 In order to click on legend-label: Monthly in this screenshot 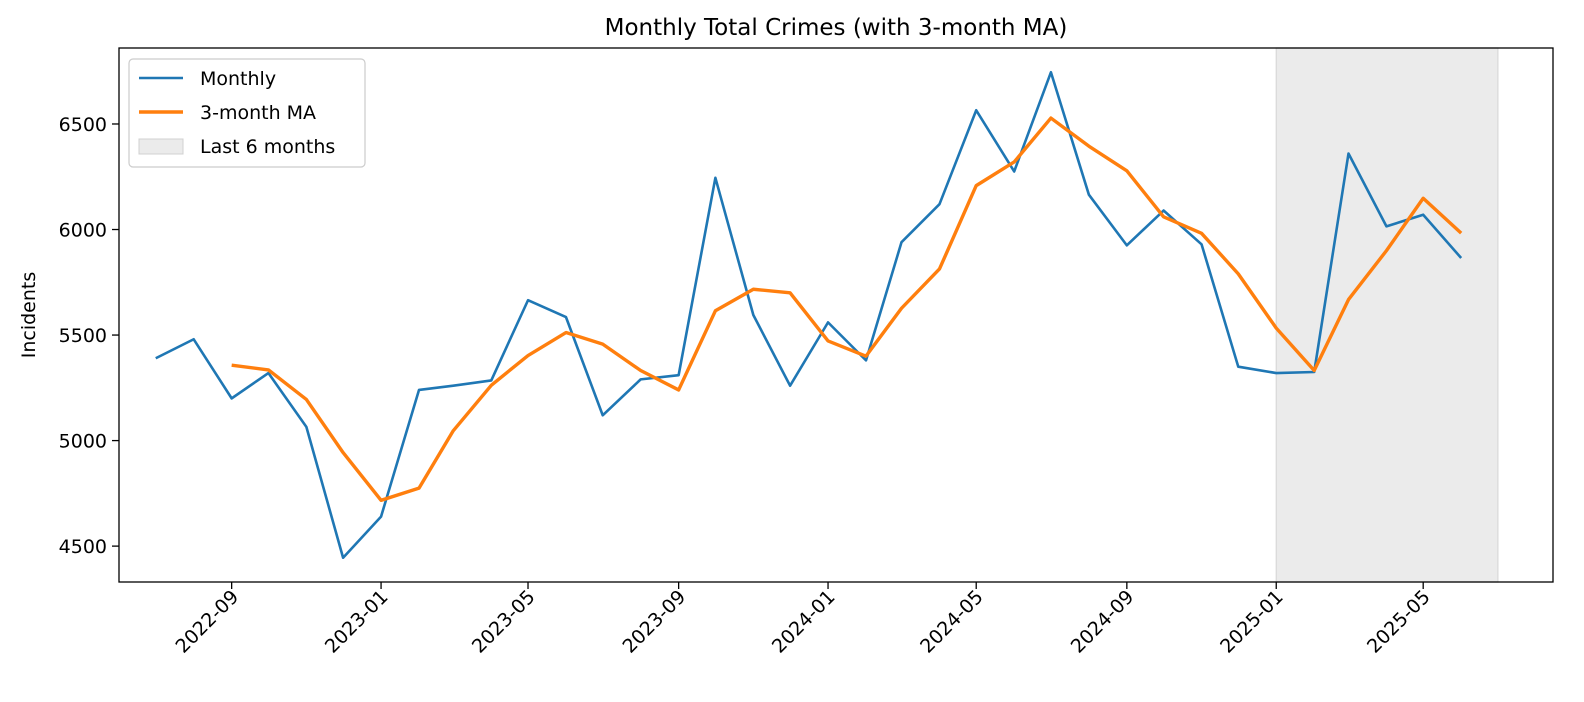, I will do `click(238, 79)`.